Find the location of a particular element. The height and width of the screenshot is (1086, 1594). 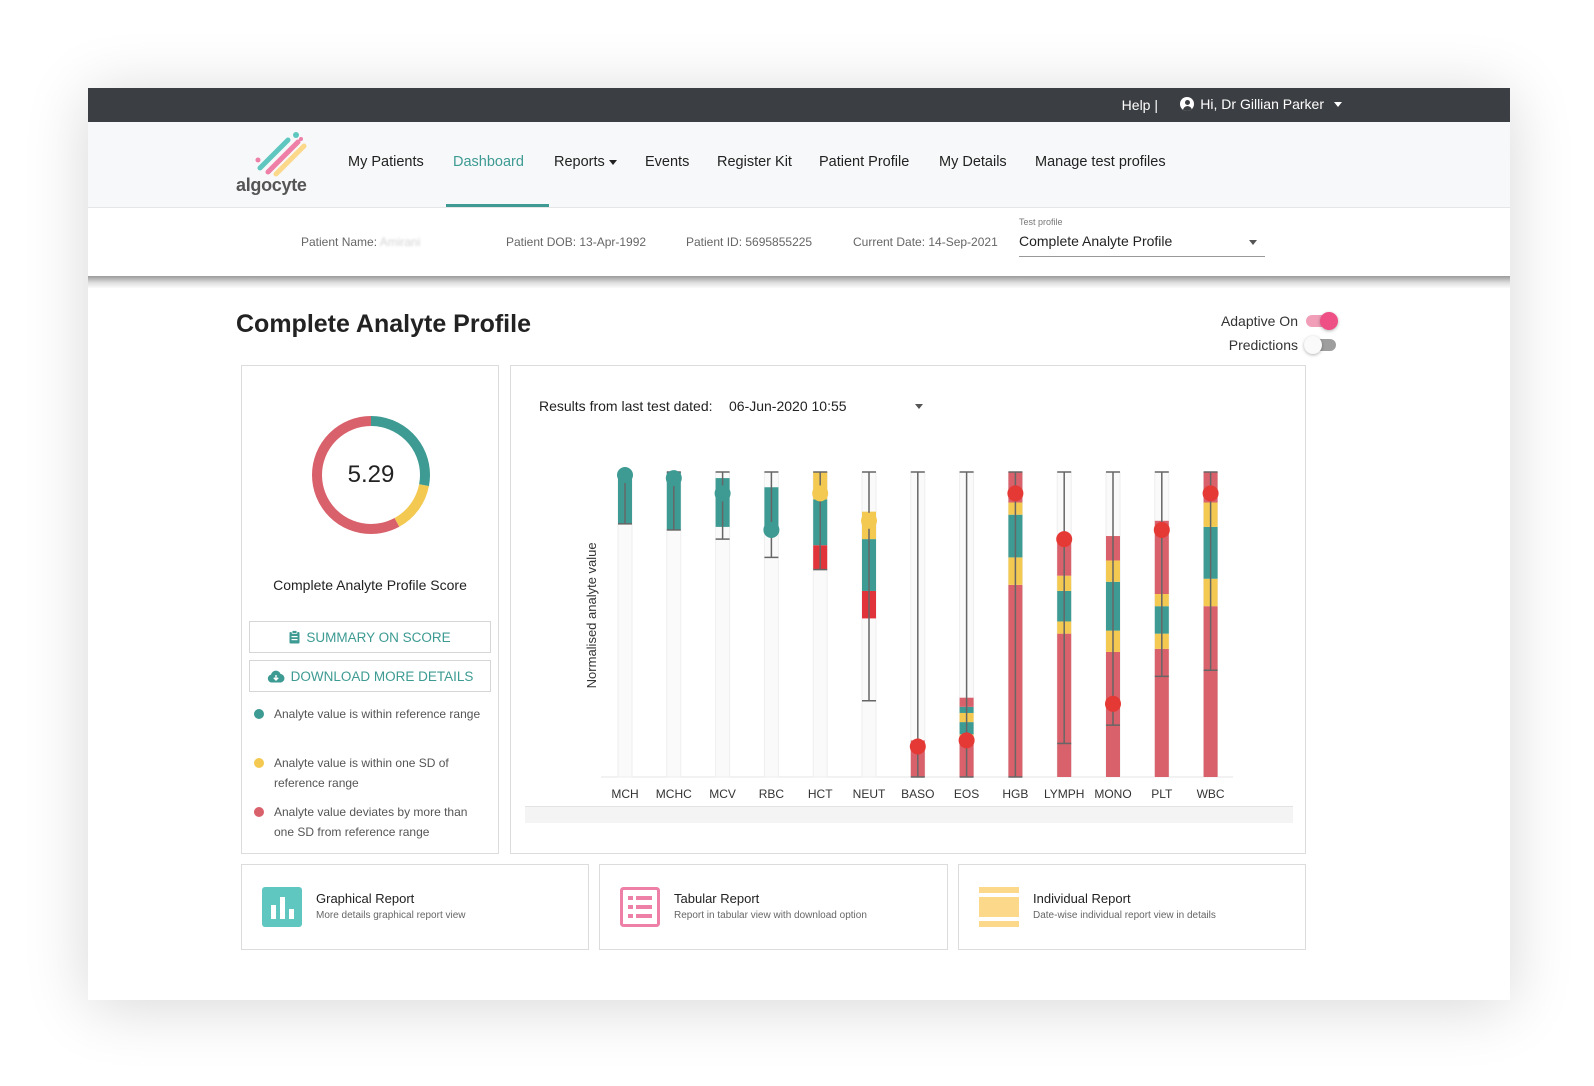

analyte-mch is located at coordinates (625, 622).